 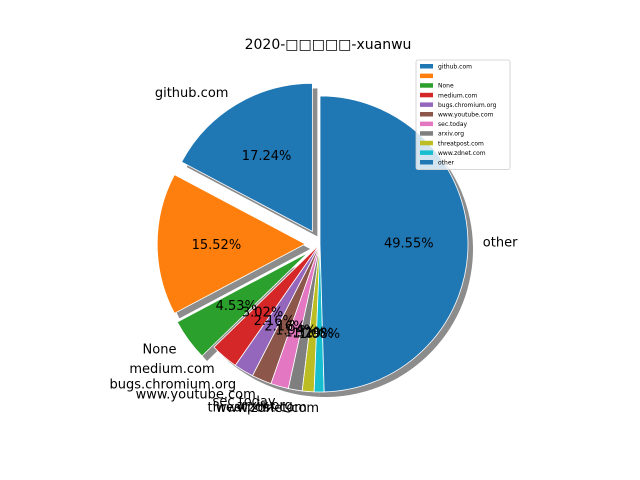 What do you see at coordinates (284, 327) in the screenshot?
I see `pct-label-www-youtube-com: 2.16%` at bounding box center [284, 327].